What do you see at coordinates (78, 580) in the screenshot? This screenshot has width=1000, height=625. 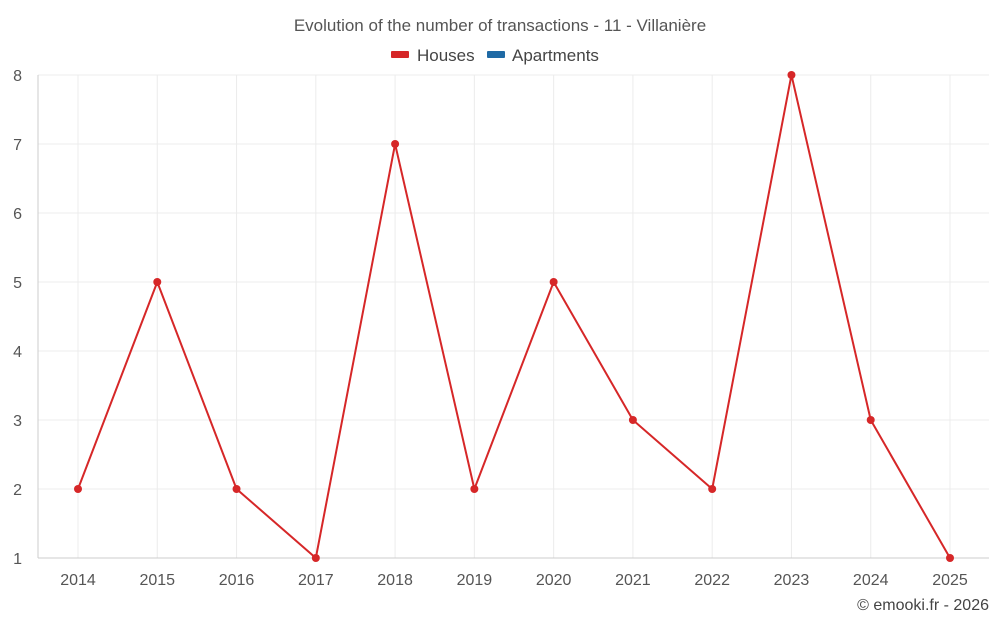 I see `x-tick-label: 2014` at bounding box center [78, 580].